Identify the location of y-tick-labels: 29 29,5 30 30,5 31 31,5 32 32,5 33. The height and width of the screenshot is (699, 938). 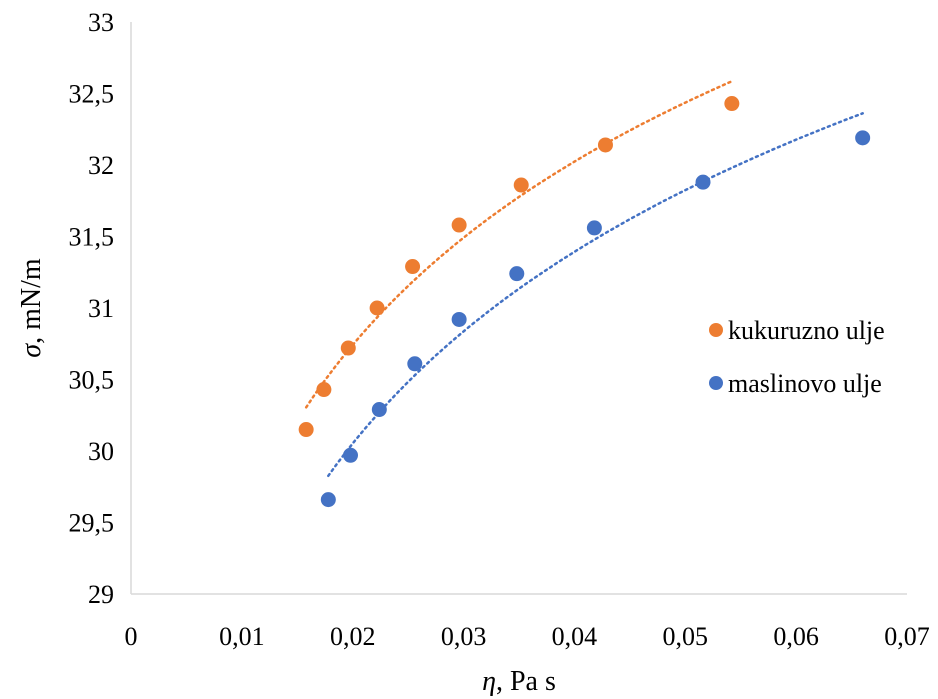
(92, 308).